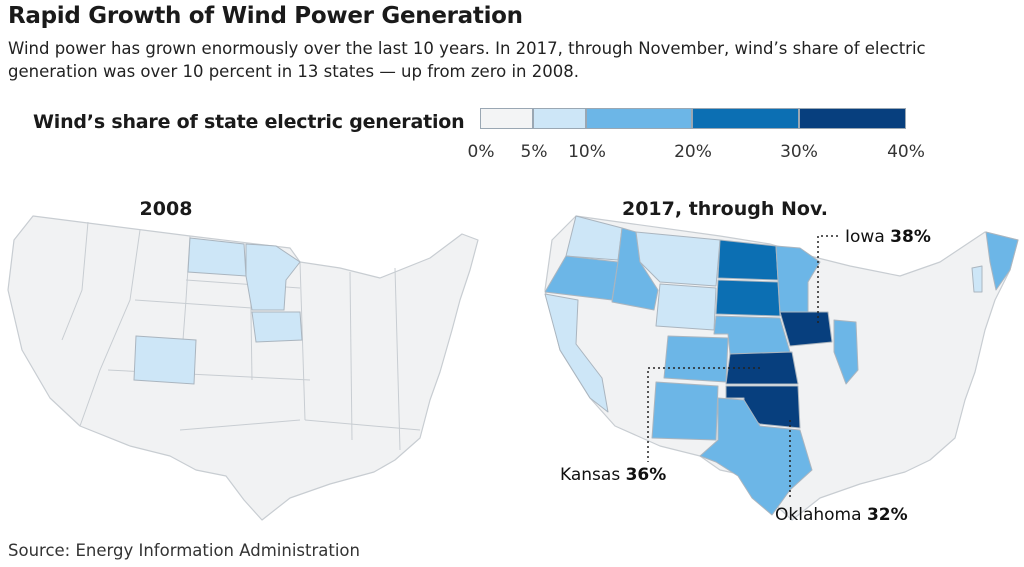 The height and width of the screenshot is (567, 1024). What do you see at coordinates (693, 152) in the screenshot?
I see `legend-tick: 20%` at bounding box center [693, 152].